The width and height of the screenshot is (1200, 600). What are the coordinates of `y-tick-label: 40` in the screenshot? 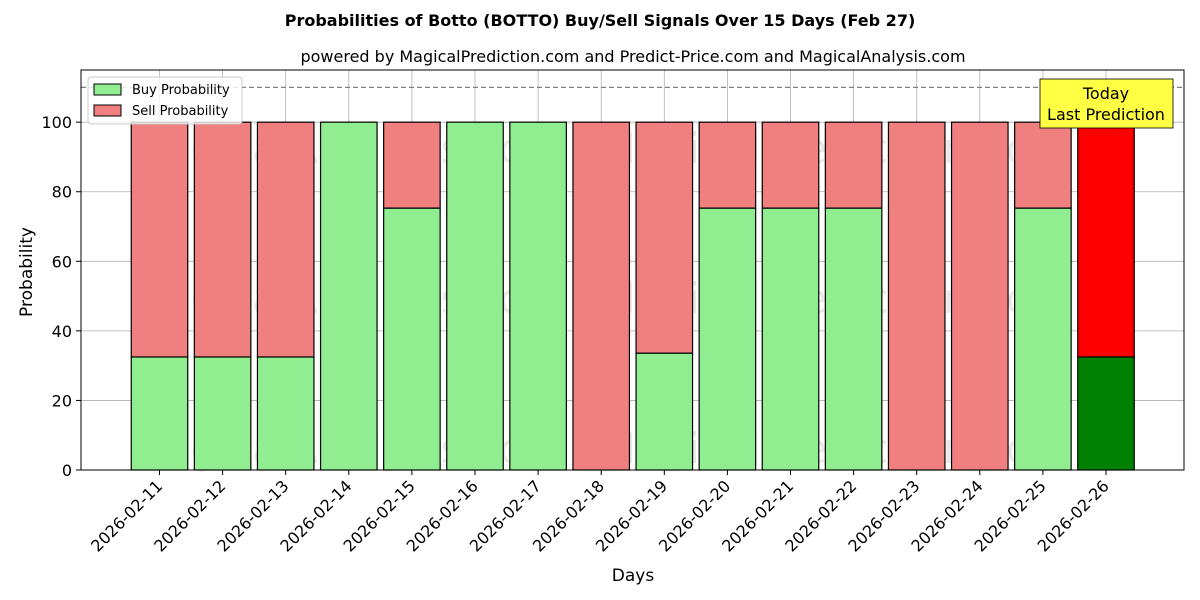 It's located at (62, 331).